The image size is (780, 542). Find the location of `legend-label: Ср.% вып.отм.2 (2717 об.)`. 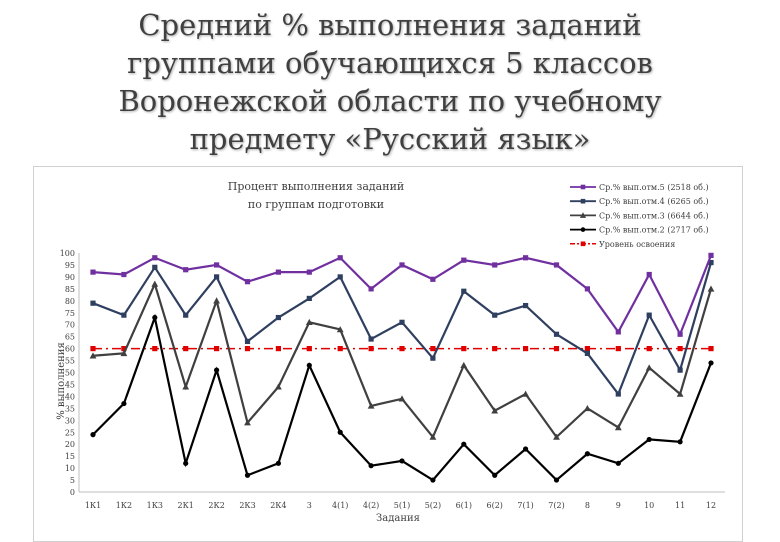

legend-label: Ср.% вып.отм.2 (2717 об.) is located at coordinates (654, 230).